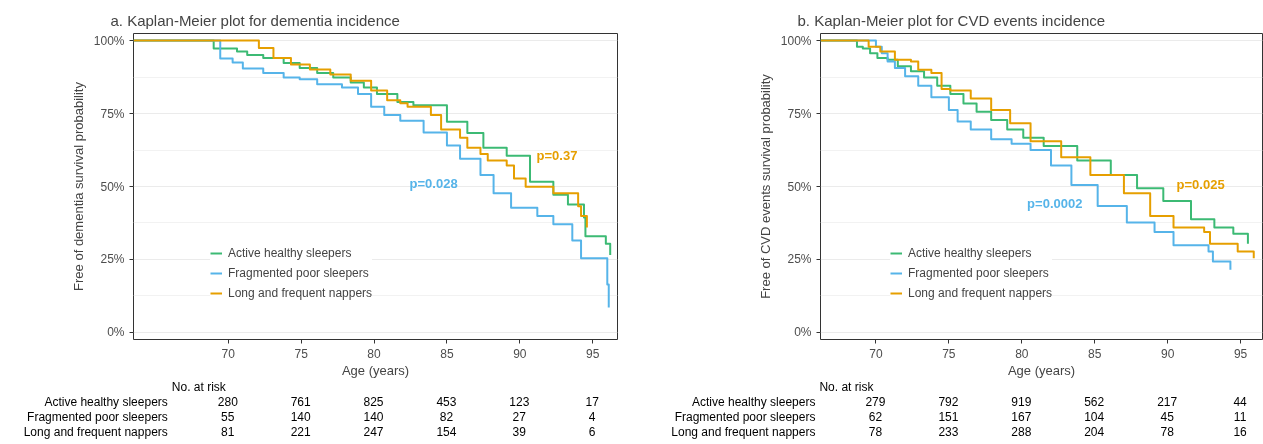  Describe the element at coordinates (1021, 432) in the screenshot. I see `text: 288` at that location.